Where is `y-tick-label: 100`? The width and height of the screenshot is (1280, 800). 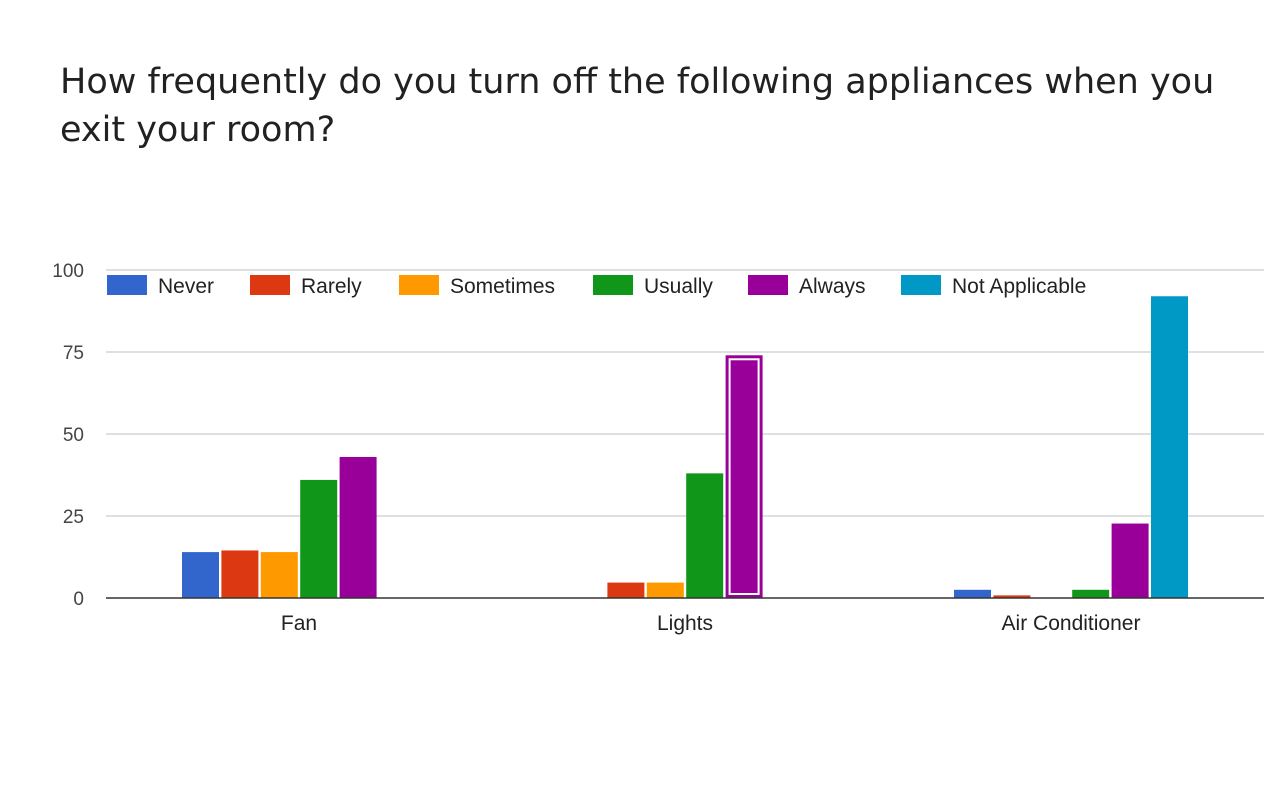 y-tick-label: 100 is located at coordinates (68, 271).